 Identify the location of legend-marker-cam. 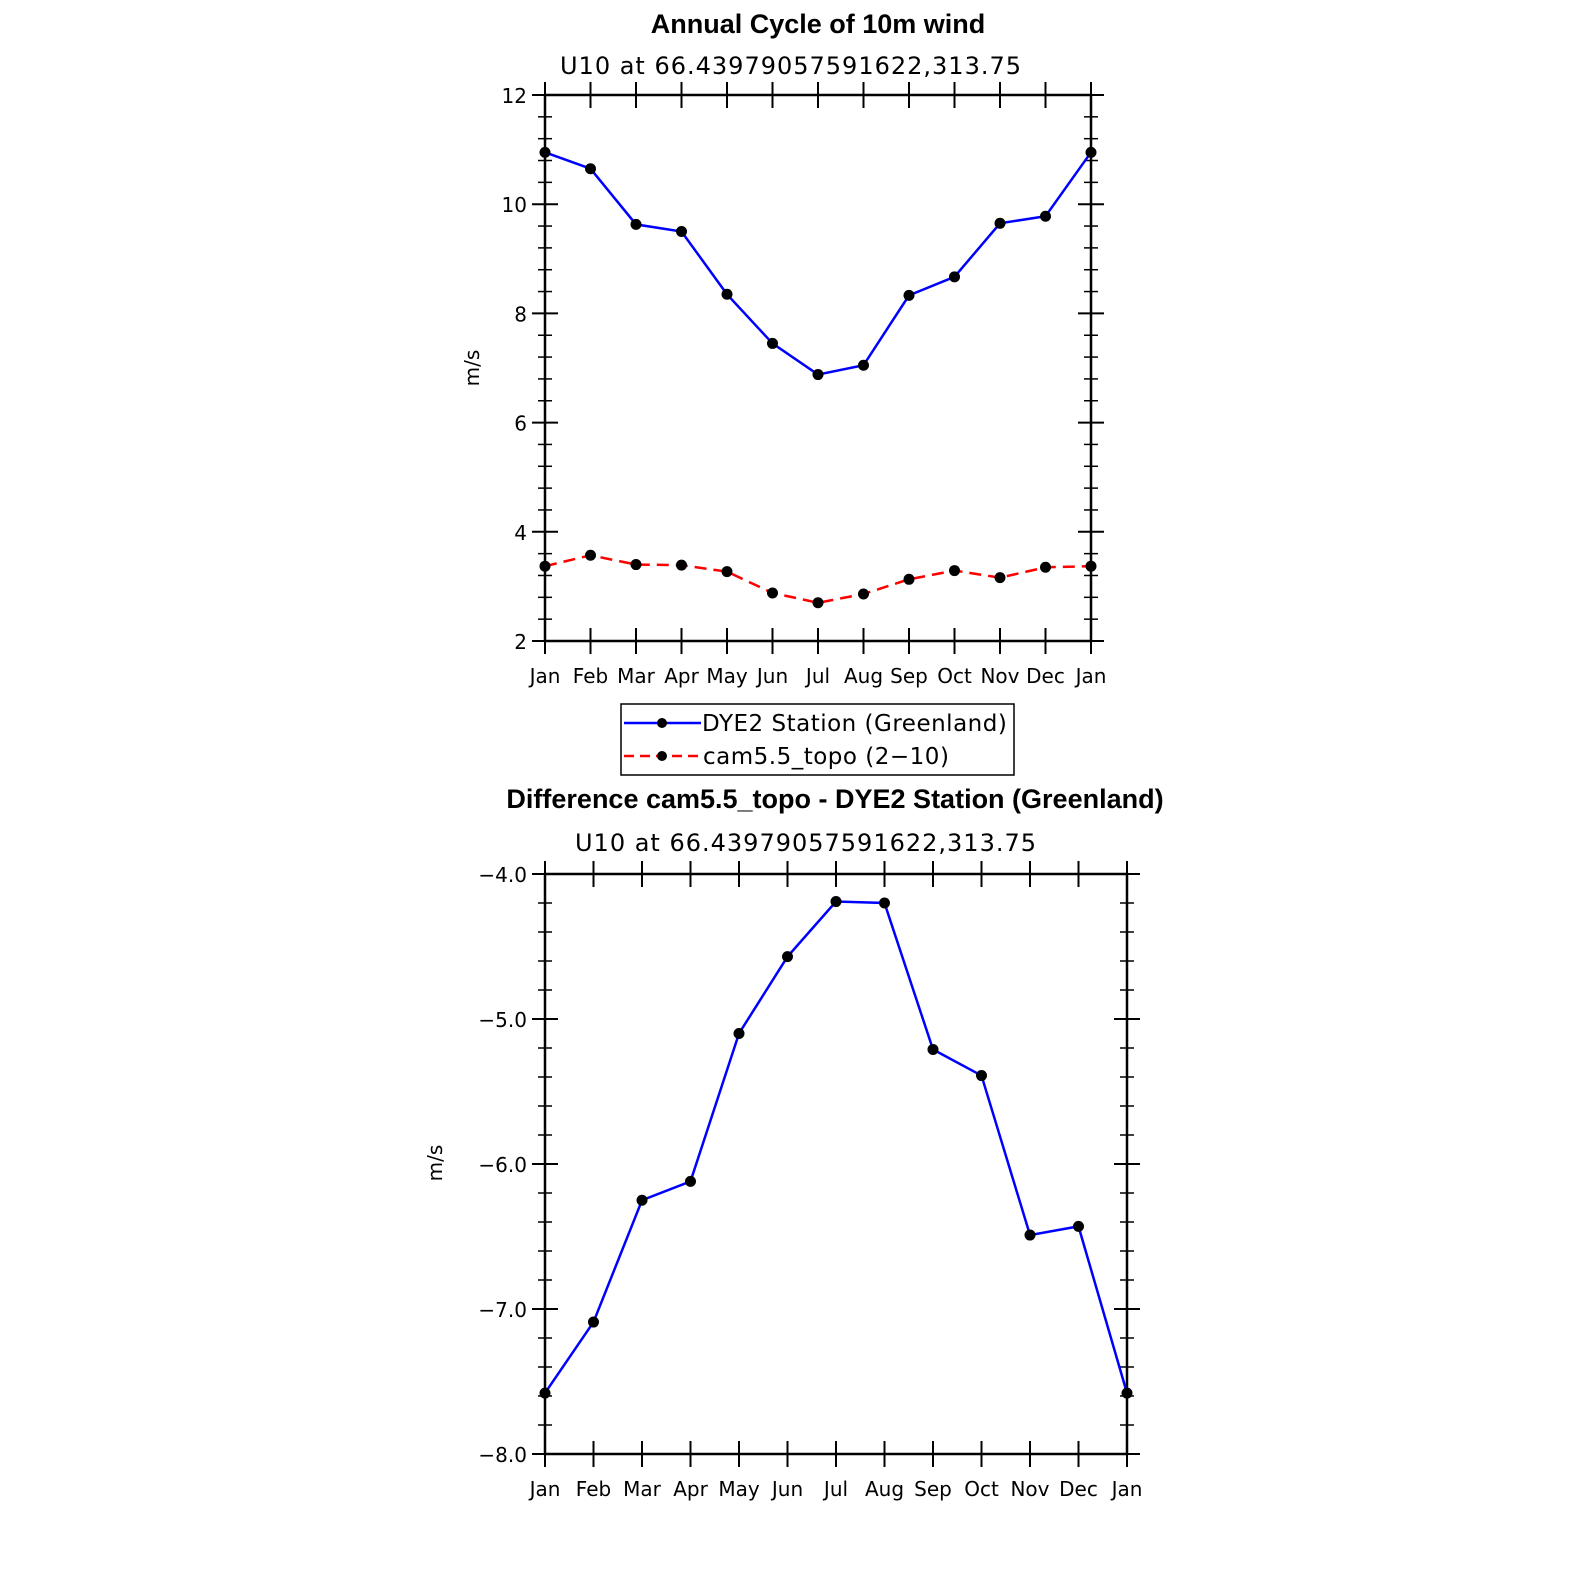
(662, 756).